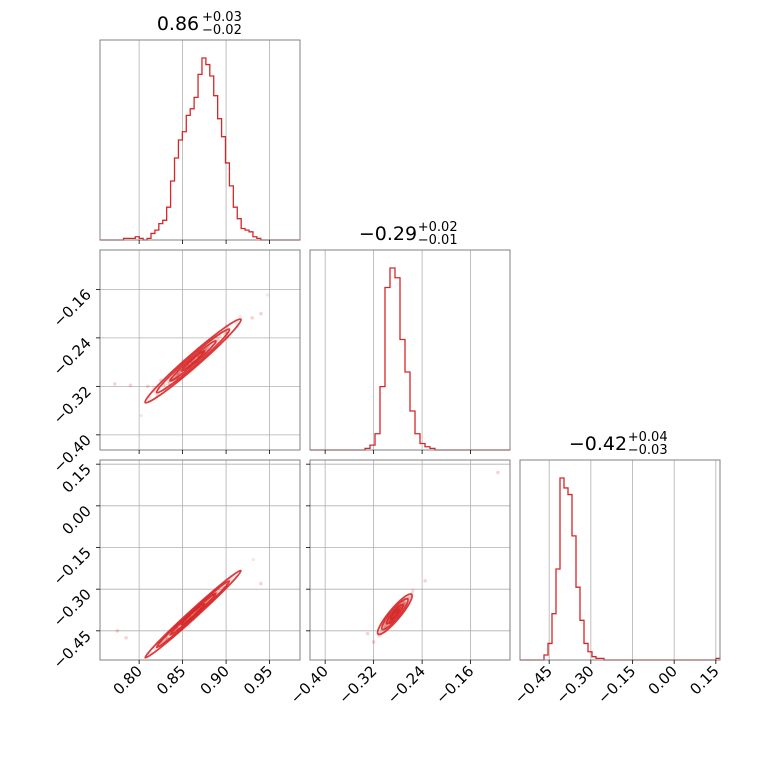  I want to click on x-tick-label: −0.24, so click(406, 684).